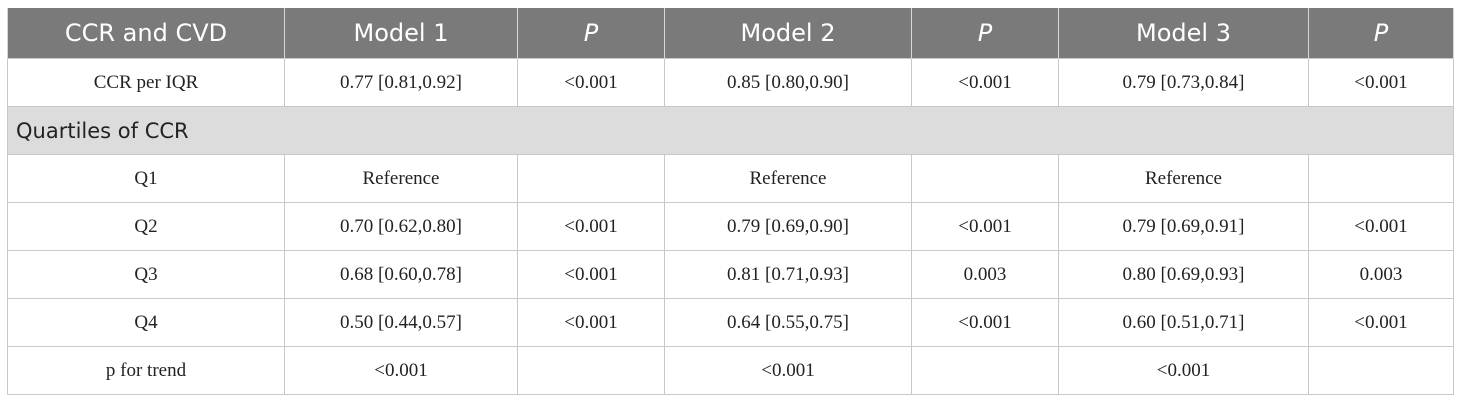 This screenshot has height=406, width=1460. Describe the element at coordinates (401, 33) in the screenshot. I see `header-model-1: Model 1` at that location.